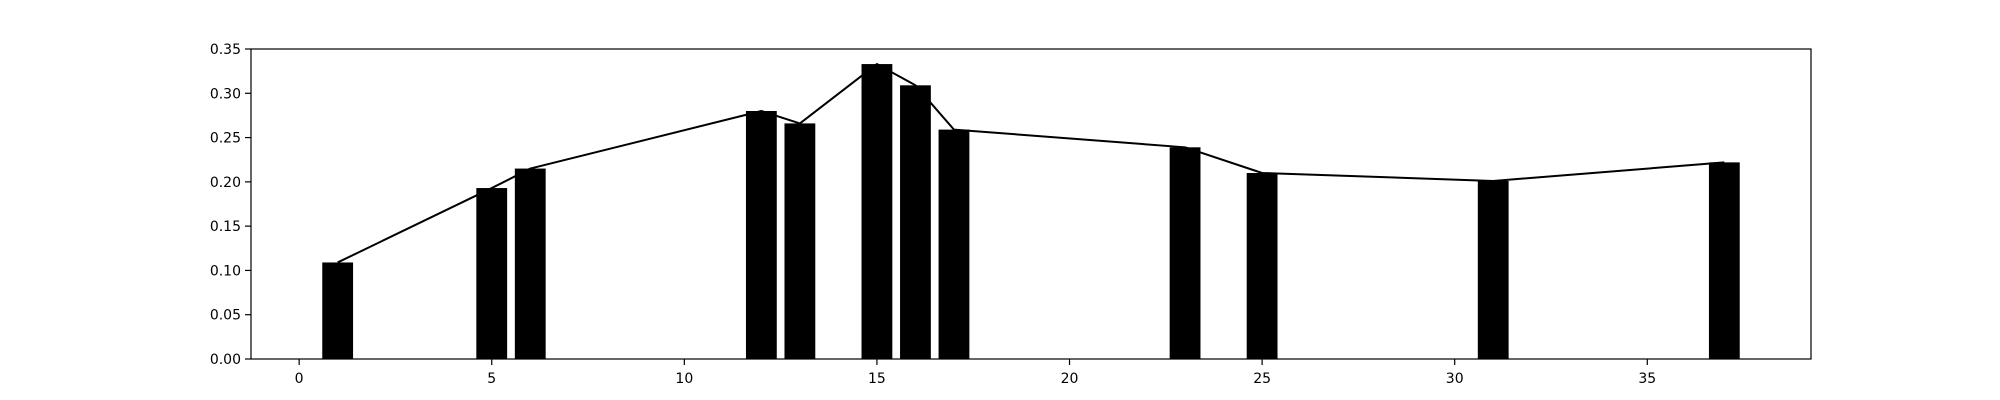 The height and width of the screenshot is (400, 2000). What do you see at coordinates (225, 94) in the screenshot?
I see `y-tick-label: 0.30` at bounding box center [225, 94].